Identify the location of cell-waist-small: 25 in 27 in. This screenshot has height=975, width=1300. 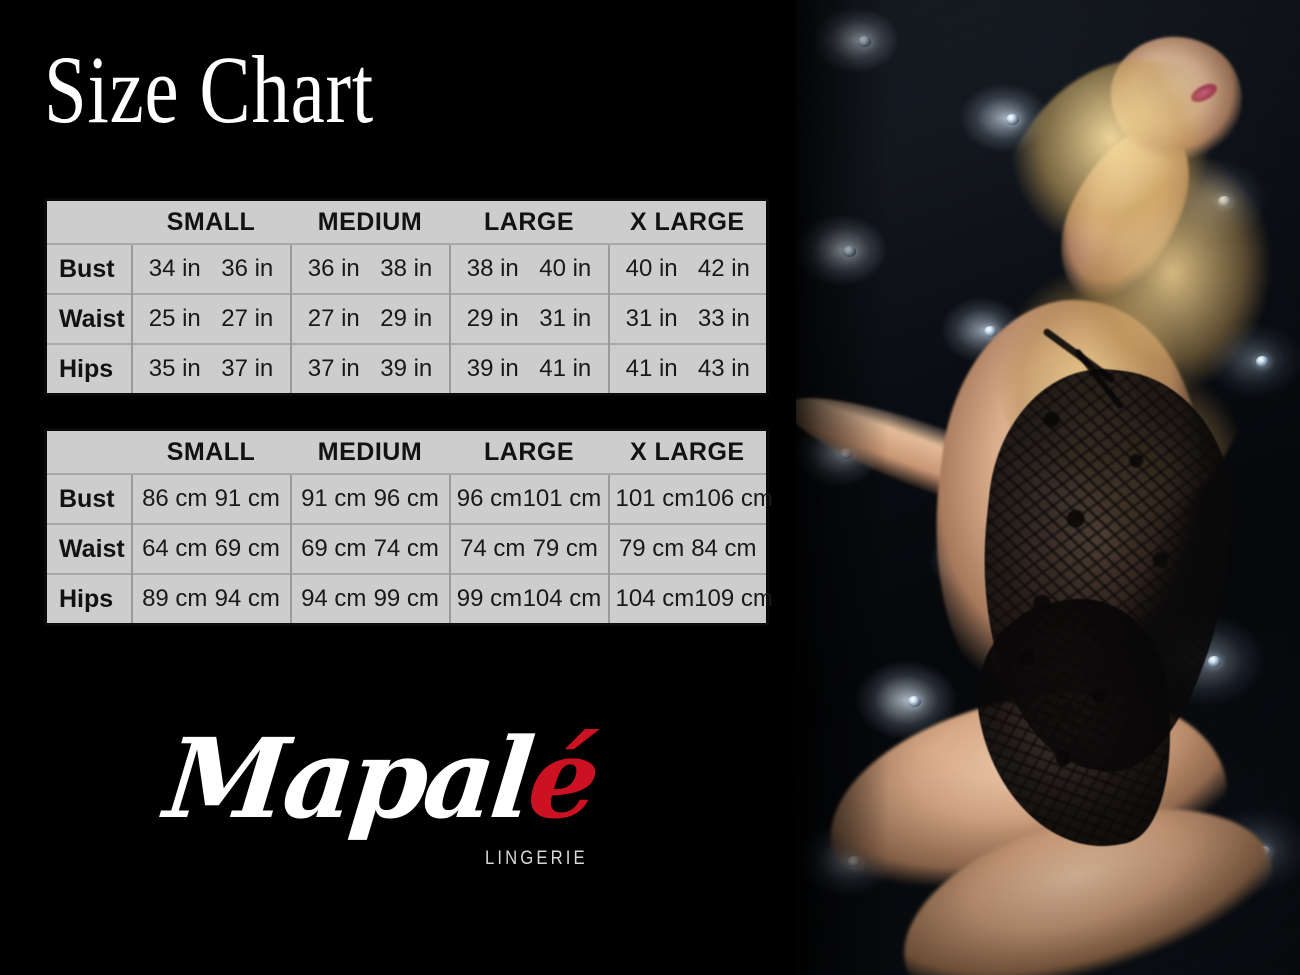
(211, 318).